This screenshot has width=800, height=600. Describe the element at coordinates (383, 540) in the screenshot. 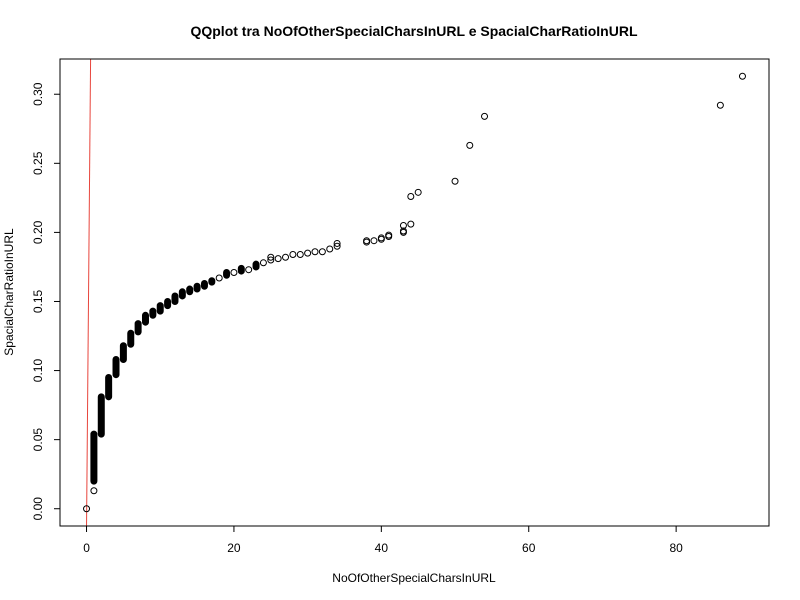

I see `x-axis: 0 20 40 60 80` at that location.